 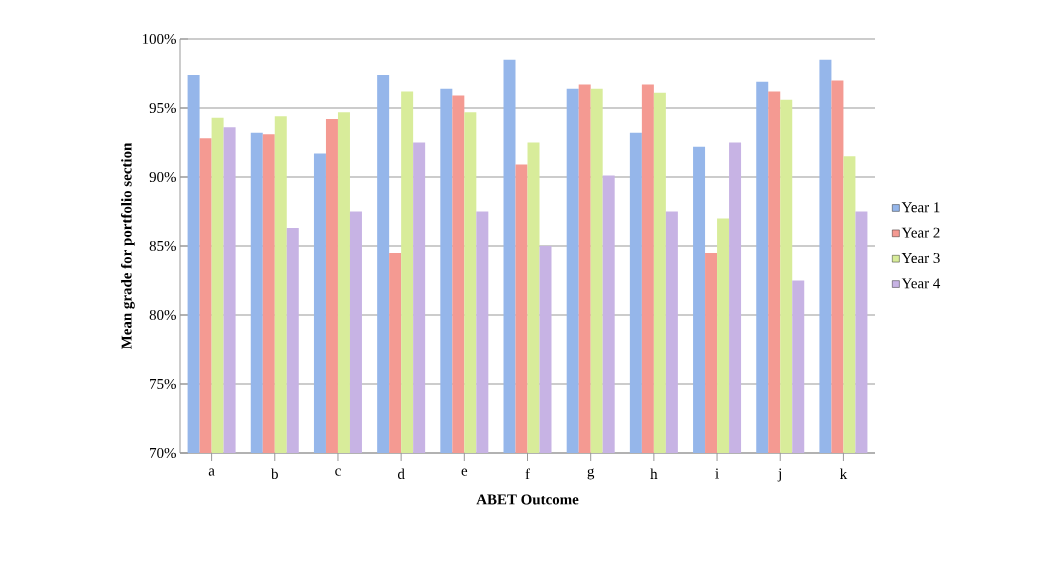 I want to click on x-axis-title: ABET Outcome, so click(x=527, y=499).